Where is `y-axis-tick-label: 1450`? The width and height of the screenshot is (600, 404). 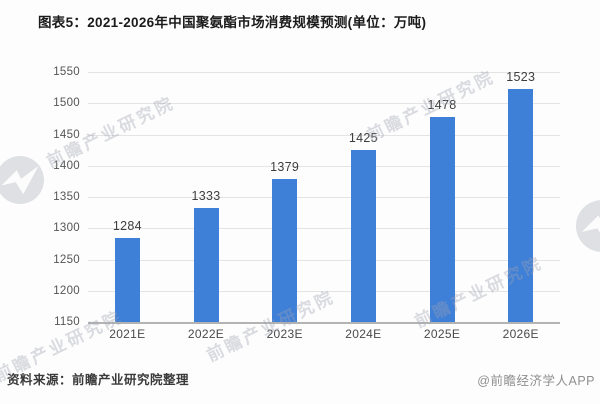
y-axis-tick-label: 1450 is located at coordinates (66, 134).